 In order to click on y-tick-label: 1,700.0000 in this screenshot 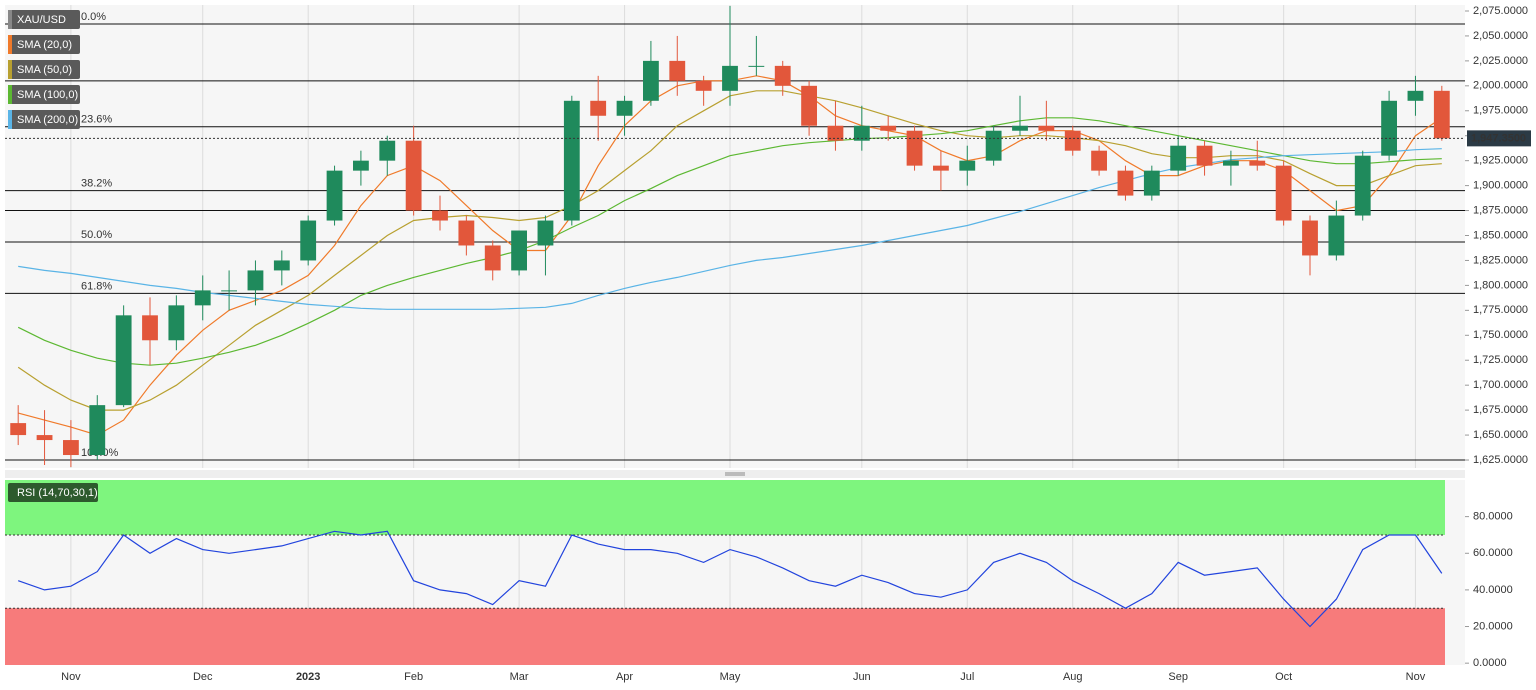, I will do `click(1500, 385)`.